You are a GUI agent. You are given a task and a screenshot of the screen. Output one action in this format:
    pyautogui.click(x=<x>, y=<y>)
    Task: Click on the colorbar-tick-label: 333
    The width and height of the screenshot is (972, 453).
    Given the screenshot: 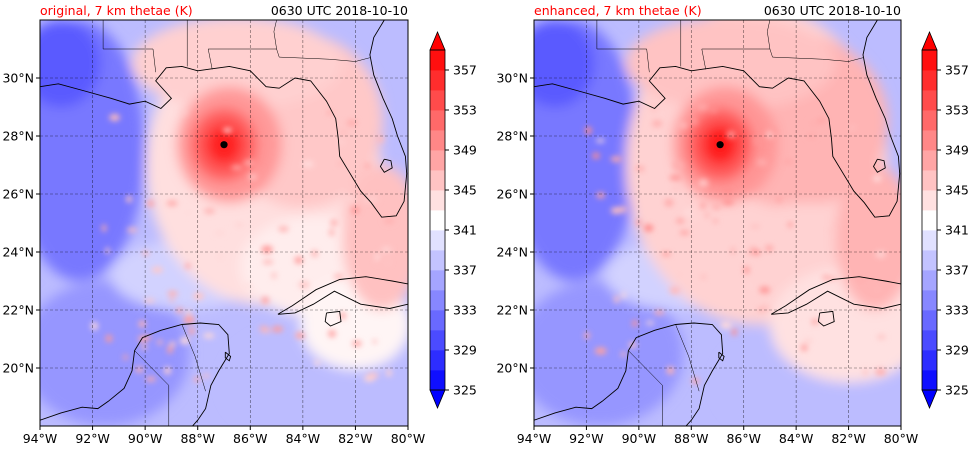 What is the action you would take?
    pyautogui.click(x=957, y=310)
    